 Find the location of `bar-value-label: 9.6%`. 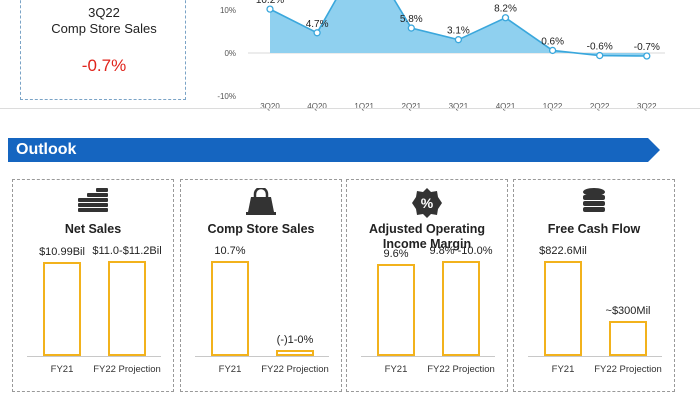

bar-value-label: 9.6% is located at coordinates (396, 253).